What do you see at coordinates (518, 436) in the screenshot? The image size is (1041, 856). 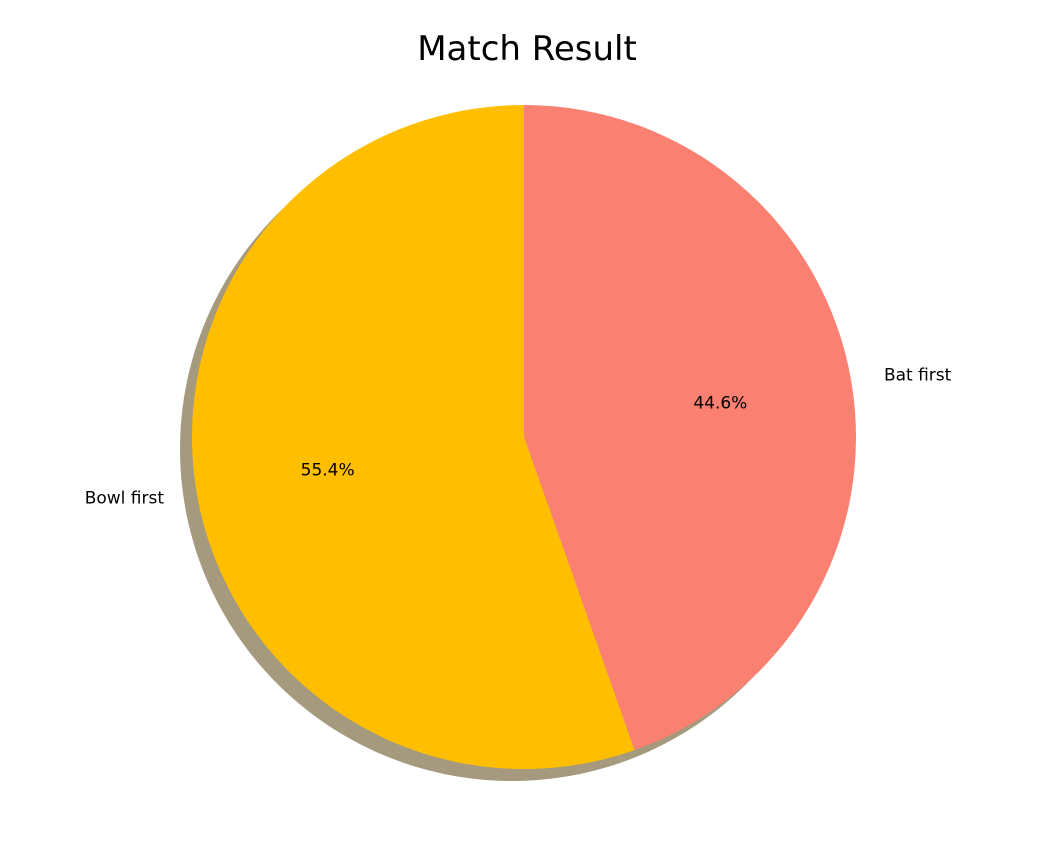 I see `pie-labels: Bat first 44.6% Bowl first 55.4%` at bounding box center [518, 436].